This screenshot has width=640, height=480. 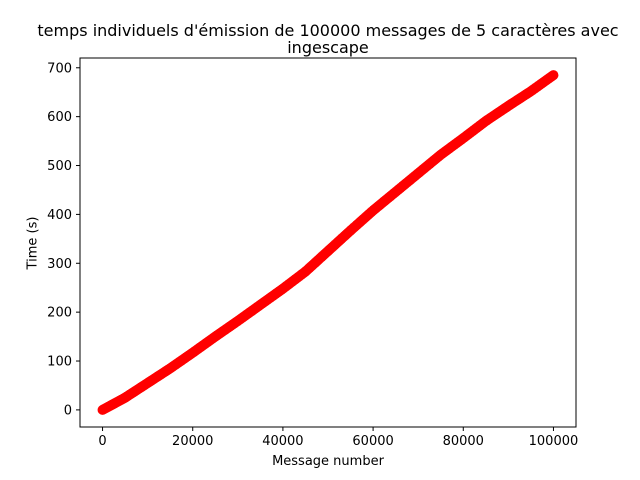 I want to click on y-tick-label: 600, so click(x=59, y=117).